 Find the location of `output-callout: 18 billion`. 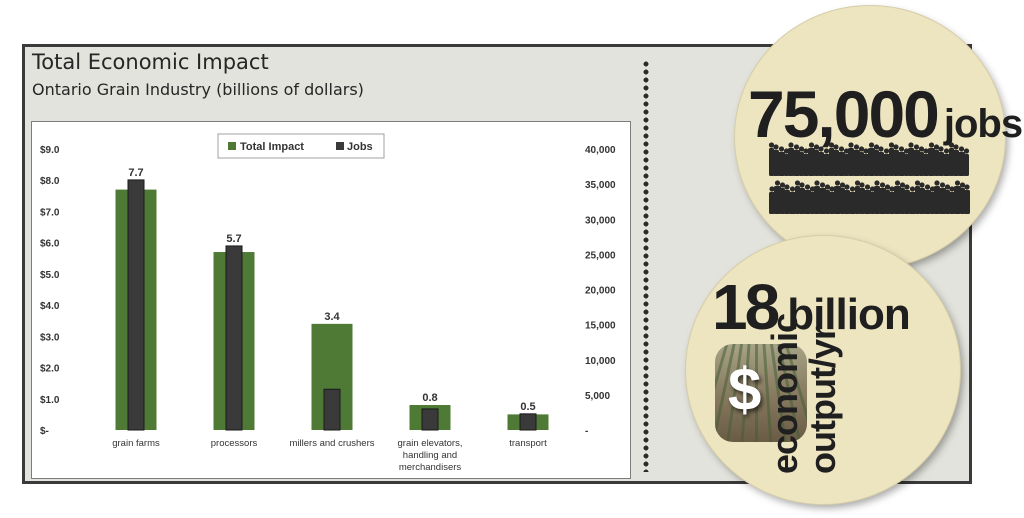

output-callout: 18 billion is located at coordinates (811, 307).